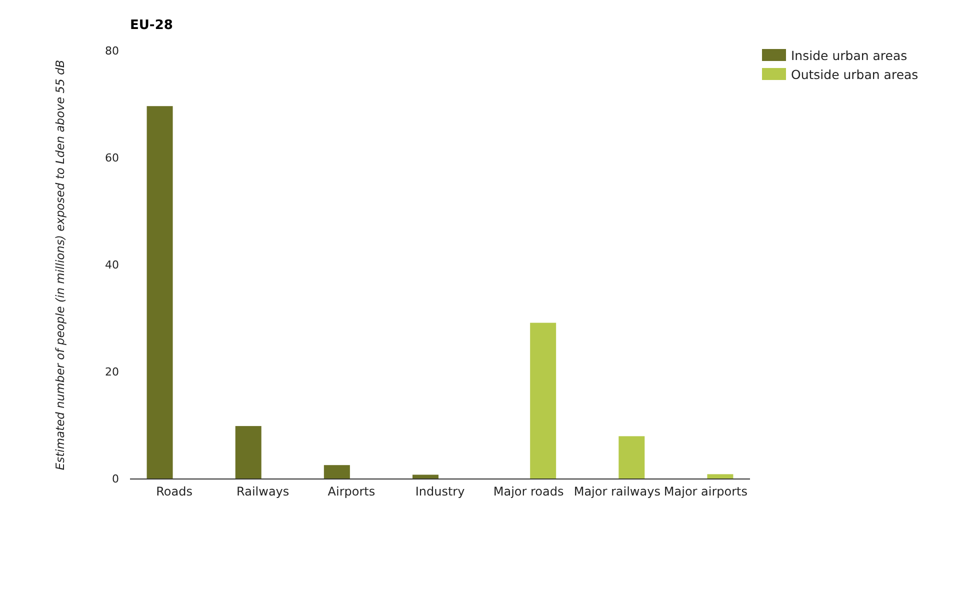  I want to click on y-axis-title: Estimated number of people (in millions) exposed to Lden above 55 dB, so click(60, 265).